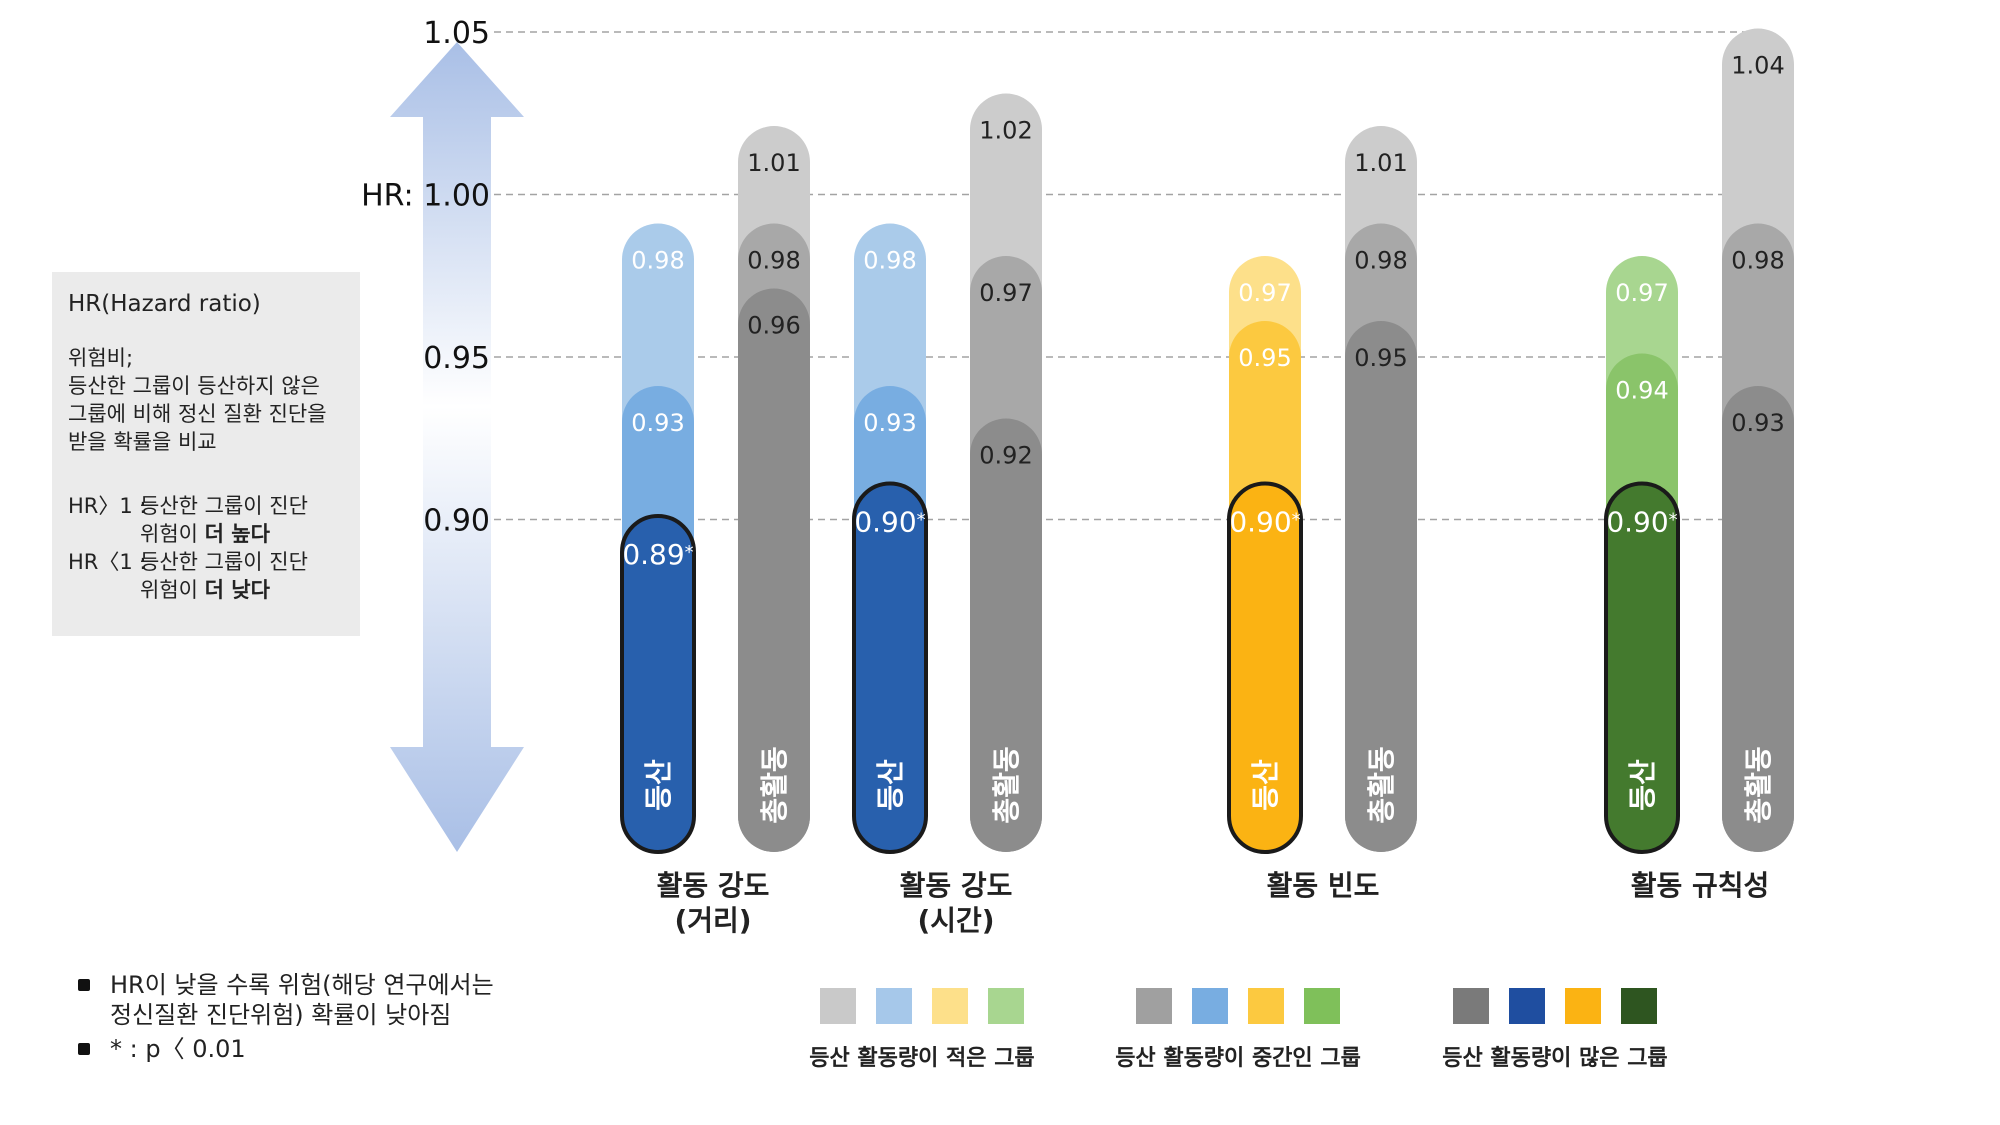 The width and height of the screenshot is (2000, 1125). I want to click on legend-high: 등산 활동량이 많은 그룹, so click(1555, 1030).